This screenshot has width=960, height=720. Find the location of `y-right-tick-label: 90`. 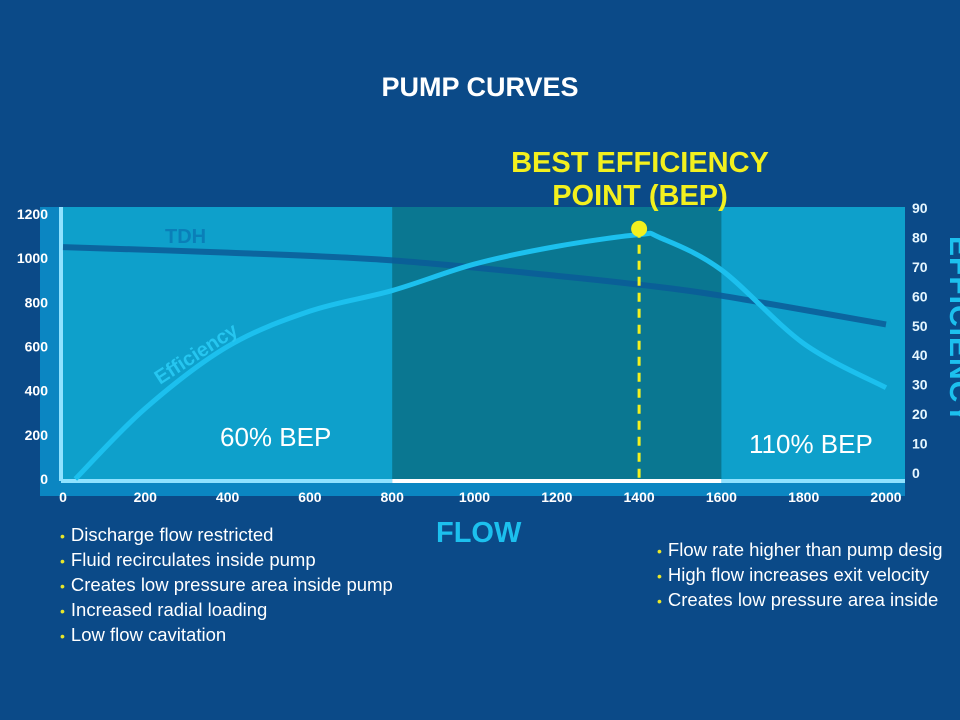

y-right-tick-label: 90 is located at coordinates (920, 208).